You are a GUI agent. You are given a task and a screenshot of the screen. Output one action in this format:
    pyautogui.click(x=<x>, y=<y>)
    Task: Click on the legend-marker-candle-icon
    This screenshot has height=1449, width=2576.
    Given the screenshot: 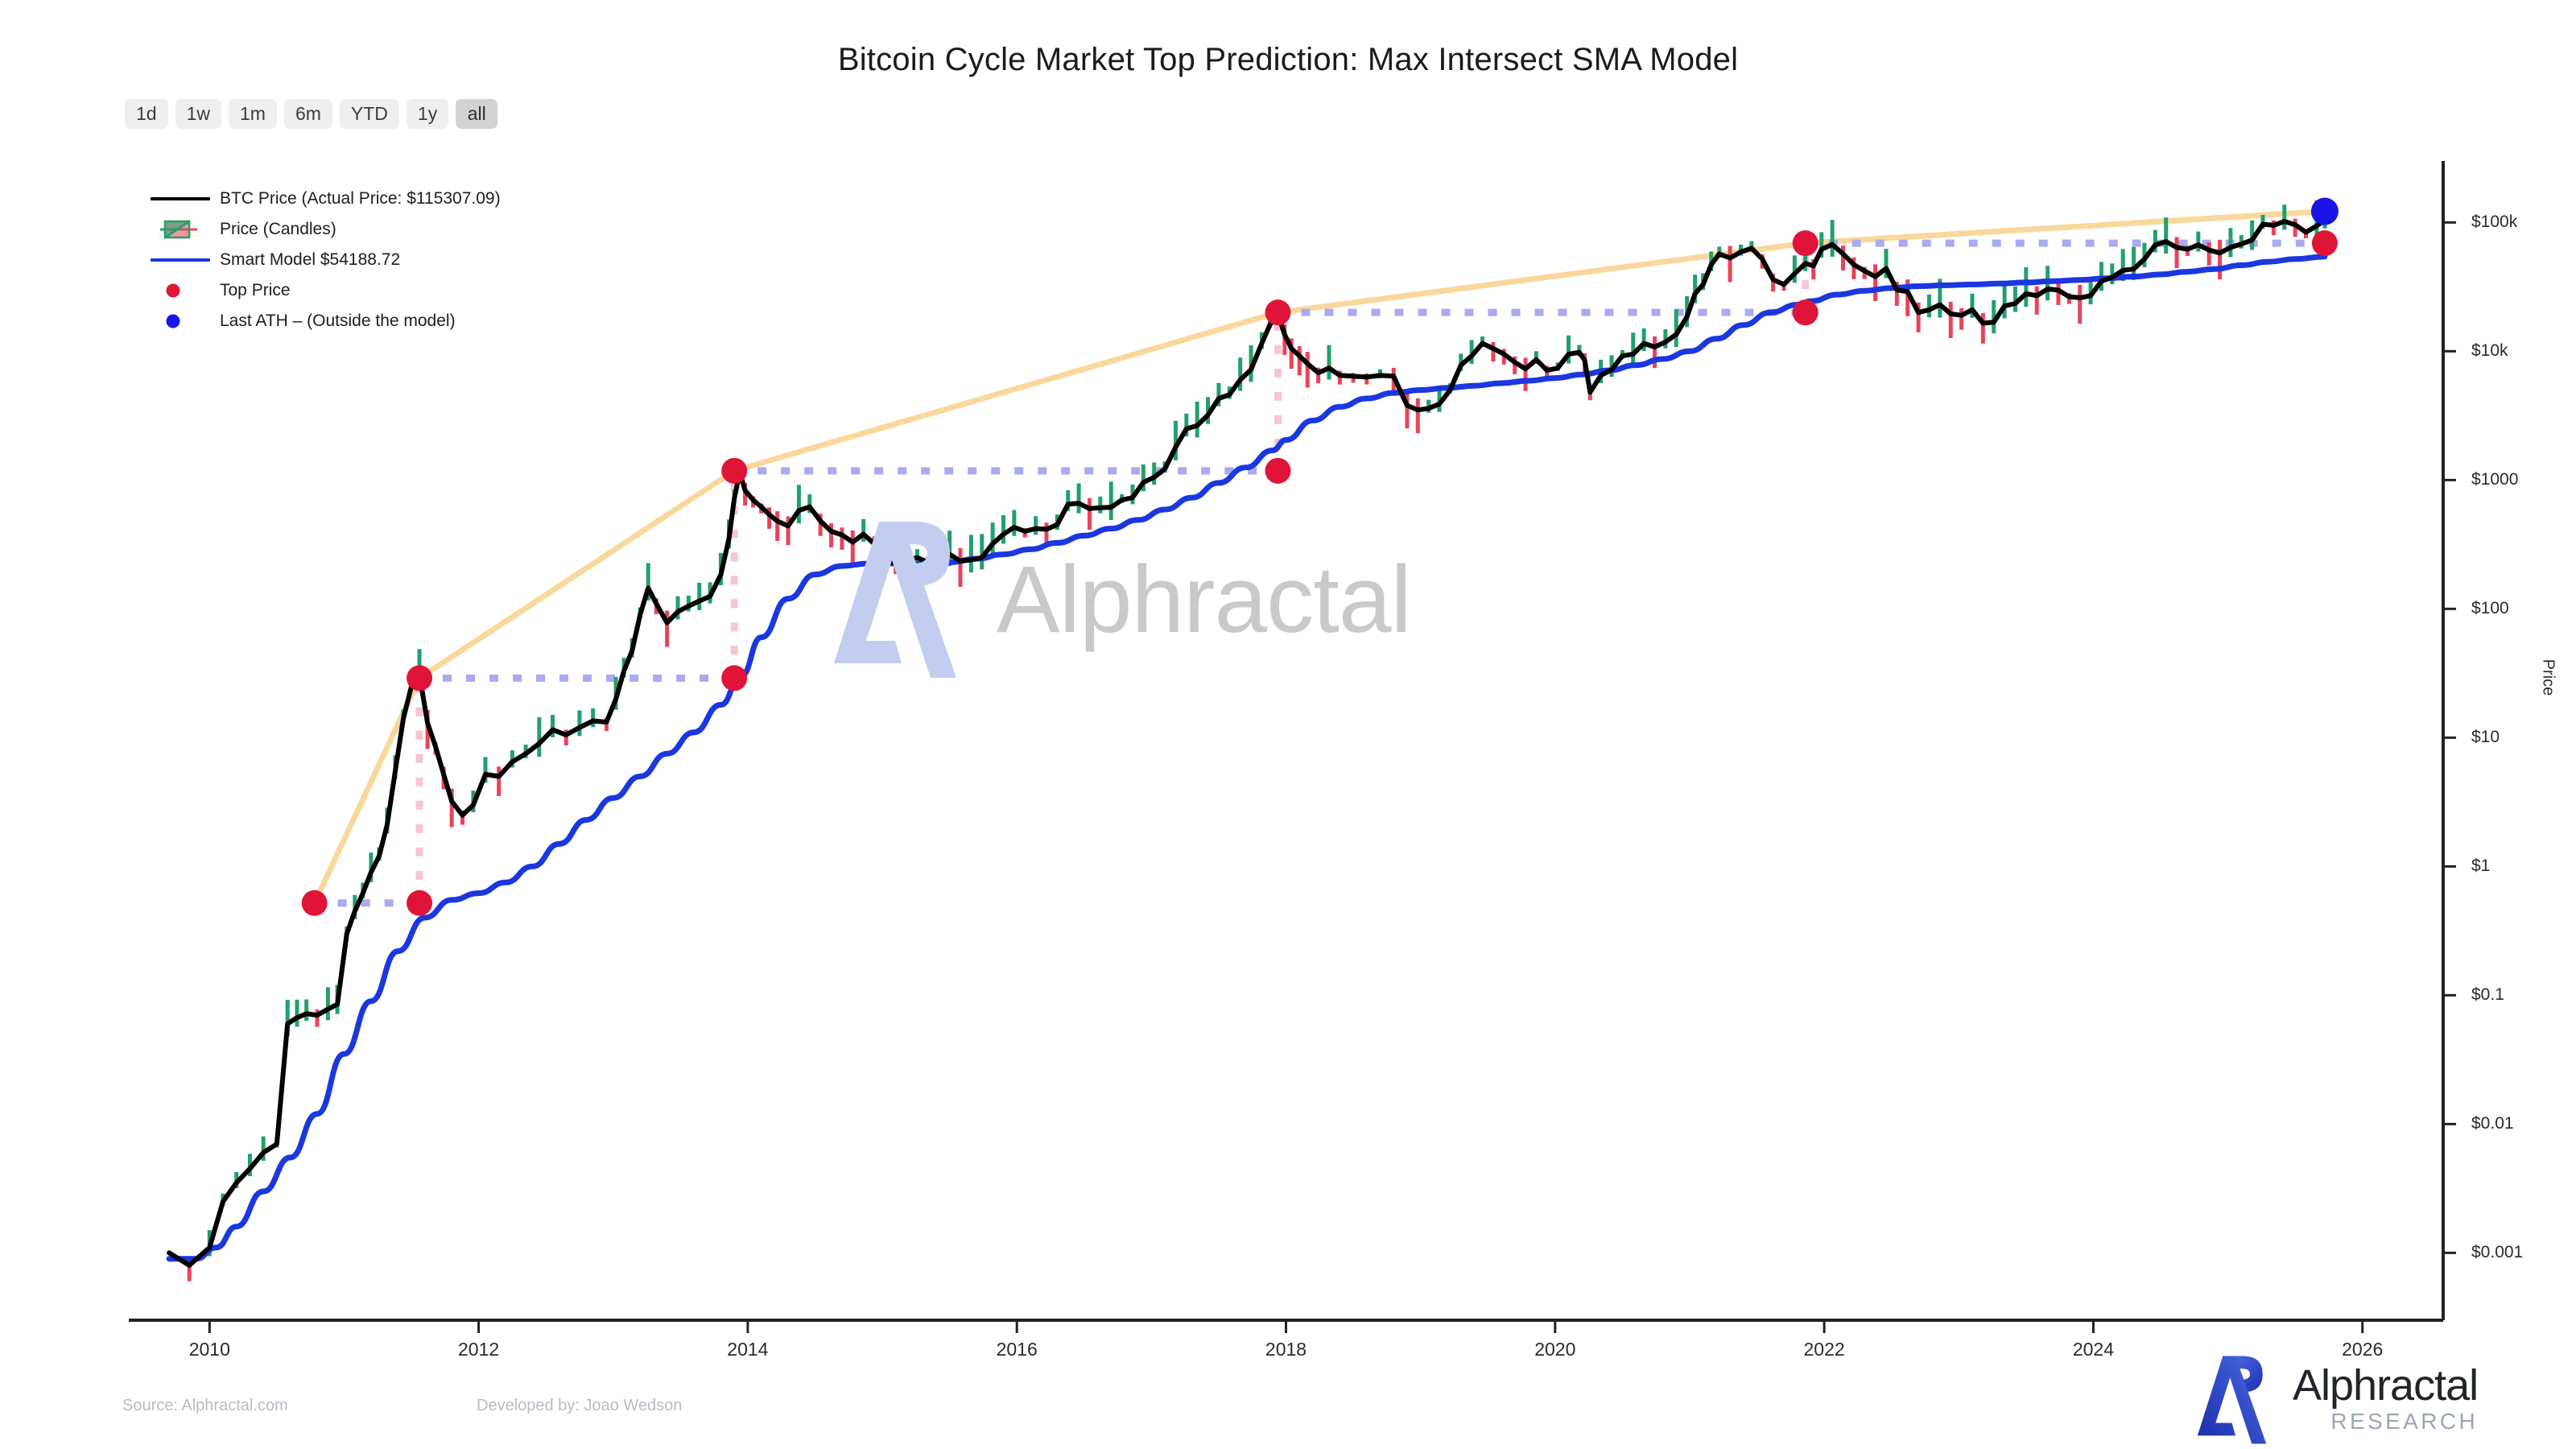 What is the action you would take?
    pyautogui.click(x=180, y=229)
    